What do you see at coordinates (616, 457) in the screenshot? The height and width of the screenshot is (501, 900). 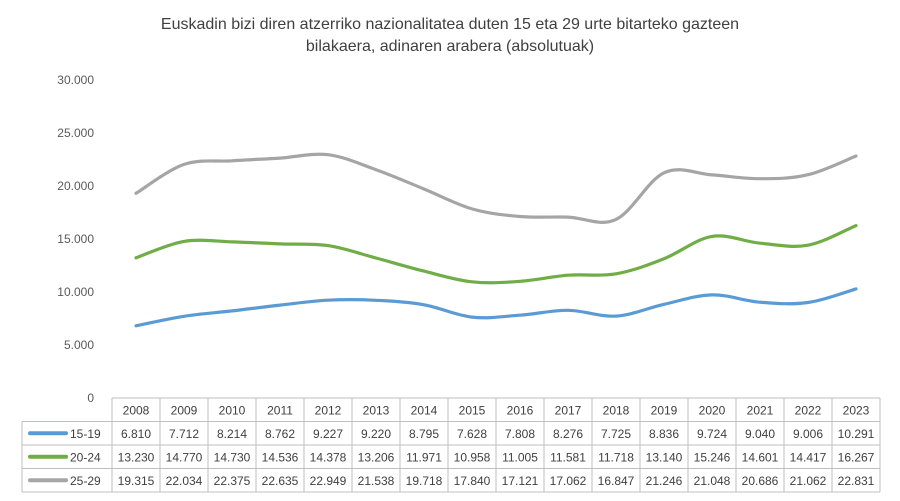 I see `data-label: 11.718` at bounding box center [616, 457].